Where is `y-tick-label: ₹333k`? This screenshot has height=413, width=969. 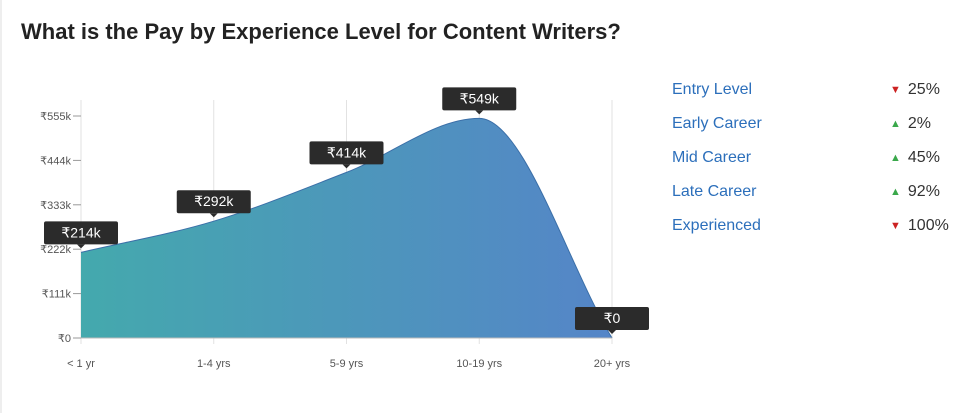 y-tick-label: ₹333k is located at coordinates (55, 206).